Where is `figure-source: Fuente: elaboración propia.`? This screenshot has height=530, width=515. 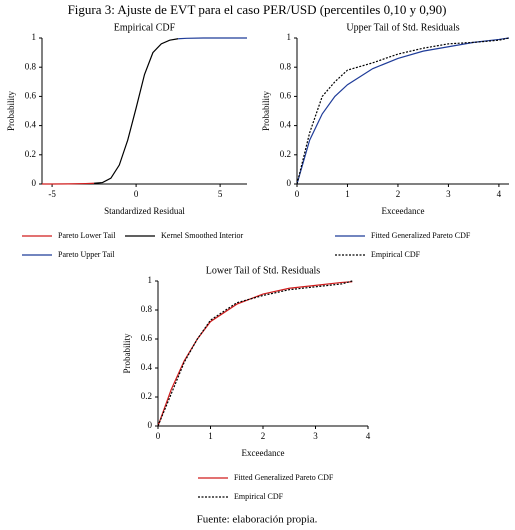
figure-source: Fuente: elaboración propia. is located at coordinates (257, 520).